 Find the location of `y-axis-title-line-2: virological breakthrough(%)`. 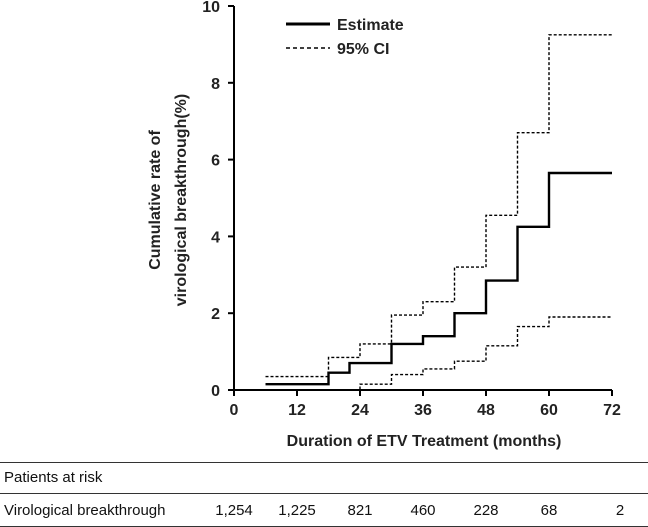

y-axis-title-line-2: virological breakthrough(%) is located at coordinates (181, 200).